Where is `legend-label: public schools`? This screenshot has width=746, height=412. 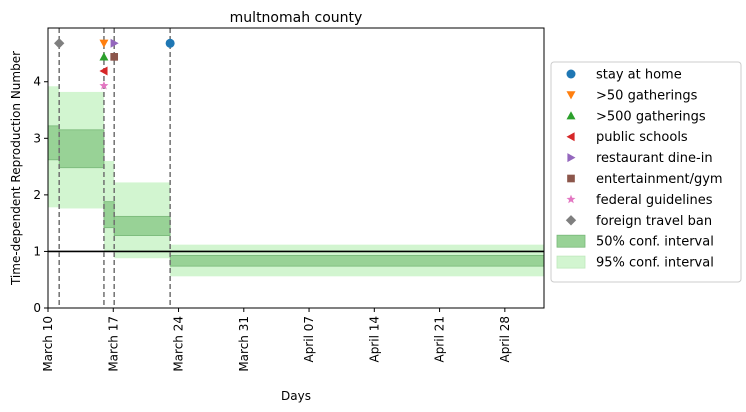
legend-label: public schools is located at coordinates (642, 137).